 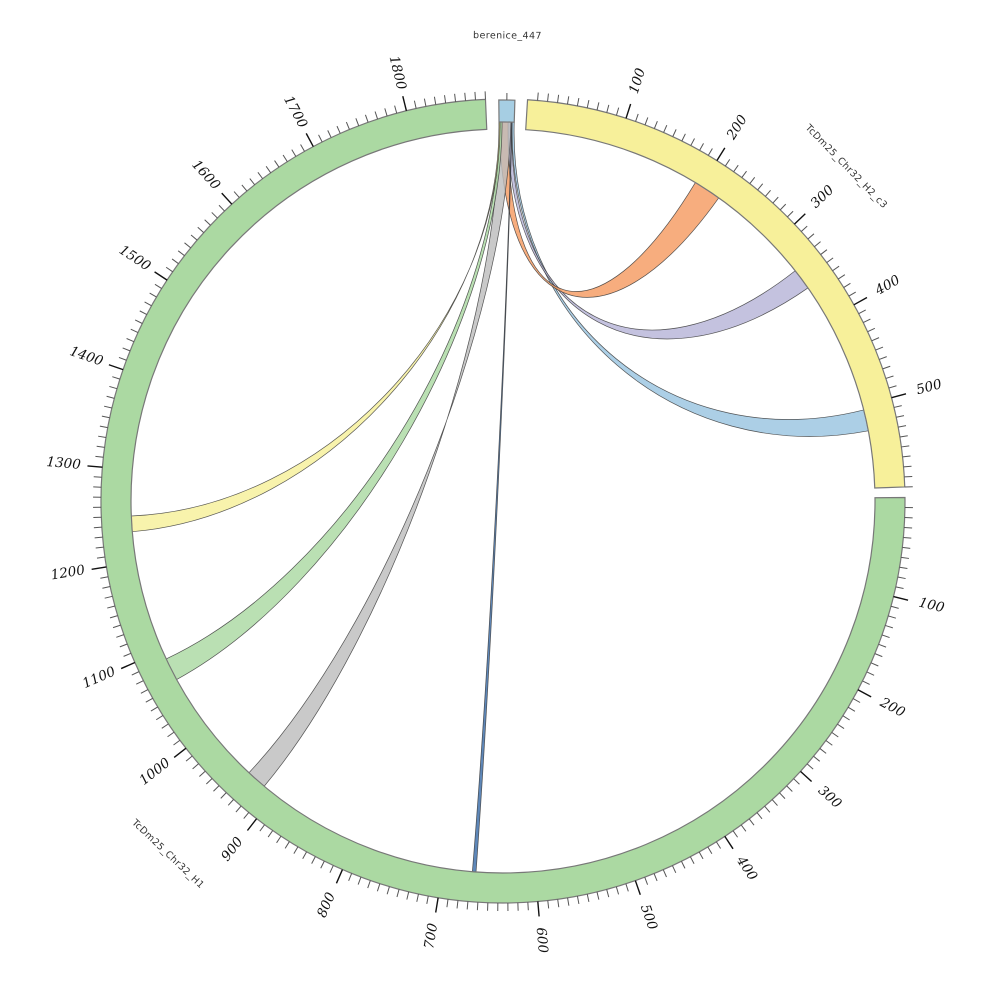 What do you see at coordinates (135, 258) in the screenshot?
I see `tick-label: 1500` at bounding box center [135, 258].